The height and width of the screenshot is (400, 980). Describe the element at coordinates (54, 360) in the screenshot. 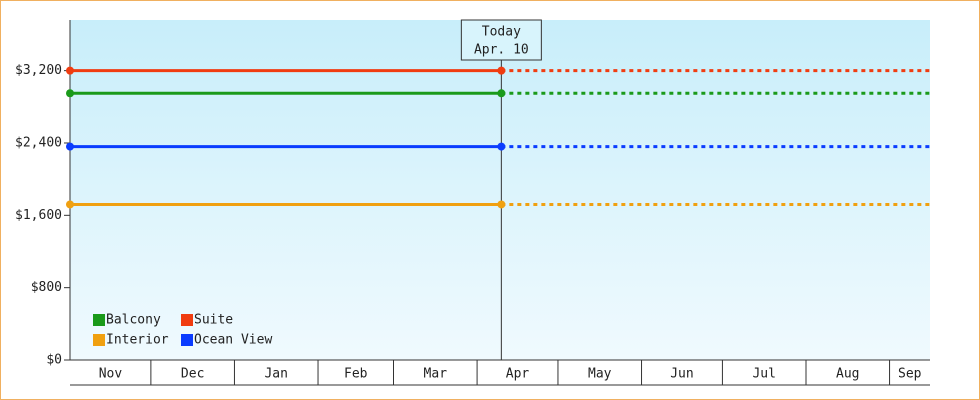

I see `y-tick-label: $0` at that location.